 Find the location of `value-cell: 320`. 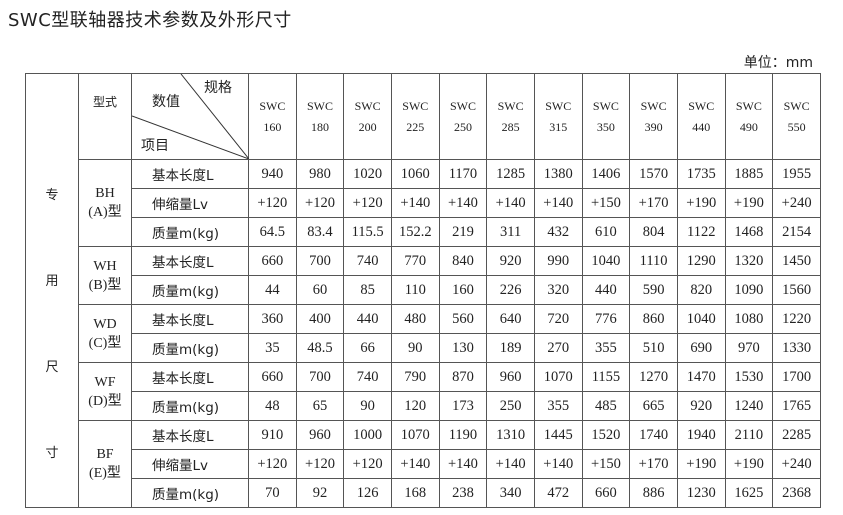

value-cell: 320 is located at coordinates (558, 290).